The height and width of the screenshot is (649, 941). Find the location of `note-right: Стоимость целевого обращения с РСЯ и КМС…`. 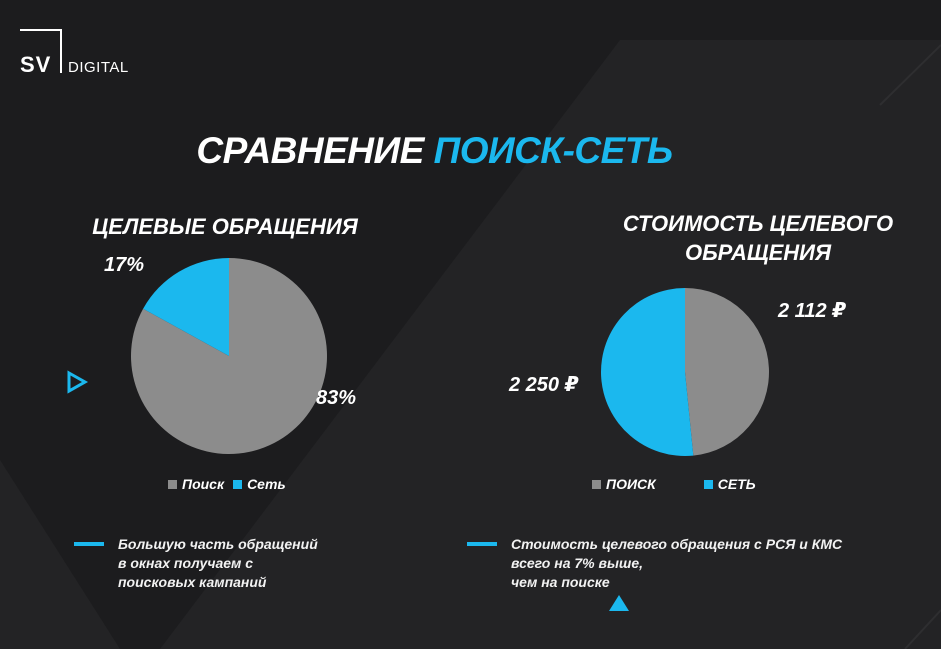

note-right: Стоимость целевого обращения с РСЯ и КМС… is located at coordinates (676, 563).